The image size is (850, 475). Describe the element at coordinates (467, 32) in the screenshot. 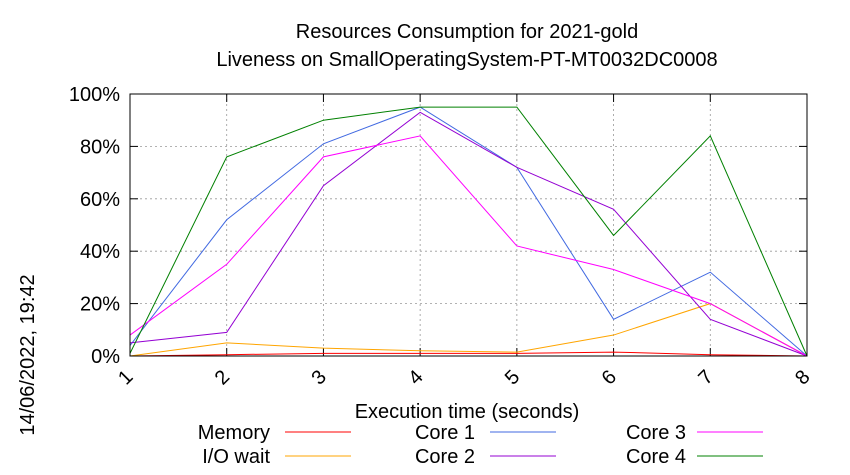

I see `chart-title: Resources Consumption for 2021-gold` at that location.